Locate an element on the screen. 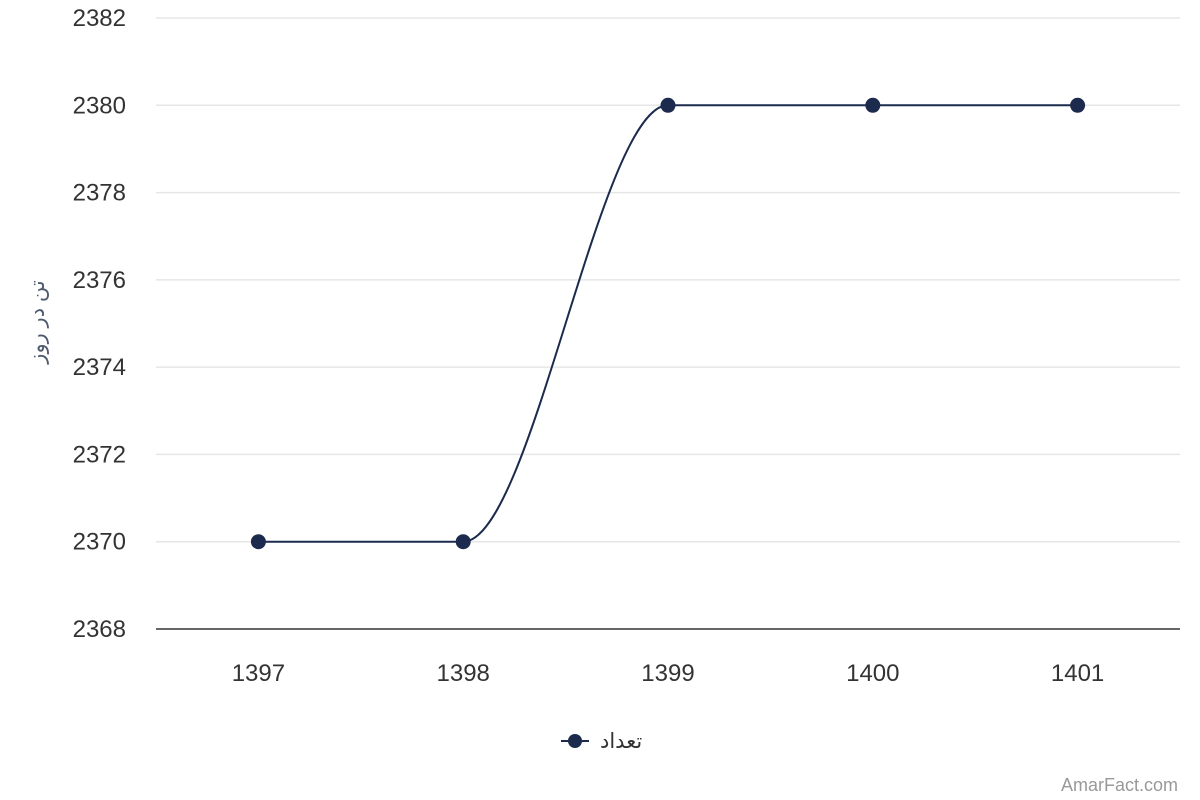 This screenshot has height=800, width=1200. y-tick-label: 2378 is located at coordinates (99, 193).